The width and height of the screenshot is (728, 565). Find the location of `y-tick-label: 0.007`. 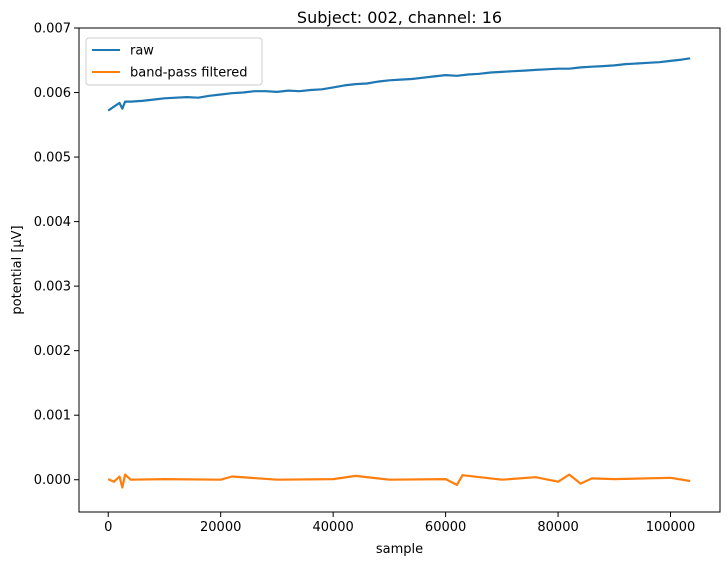

y-tick-label: 0.007 is located at coordinates (52, 29).